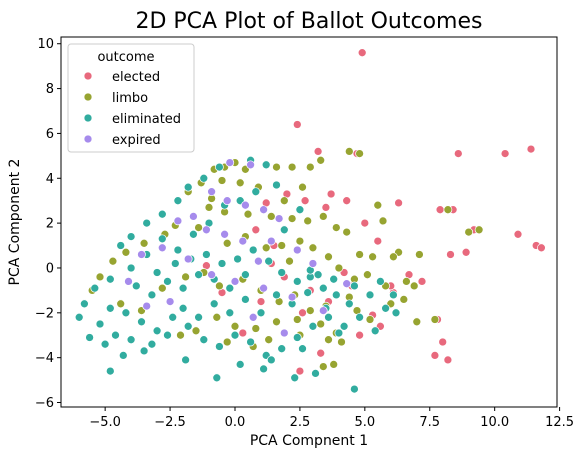  Describe the element at coordinates (88, 76) in the screenshot. I see `legend-marker-elected` at that location.